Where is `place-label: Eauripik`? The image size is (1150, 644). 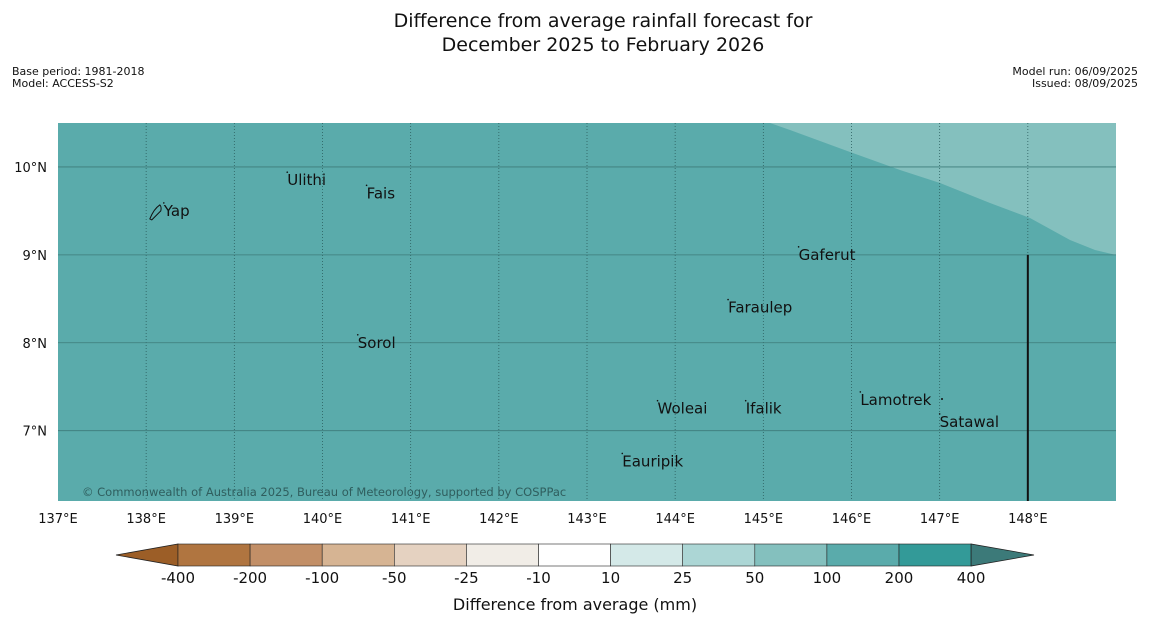
place-label: Eauripik is located at coordinates (652, 461).